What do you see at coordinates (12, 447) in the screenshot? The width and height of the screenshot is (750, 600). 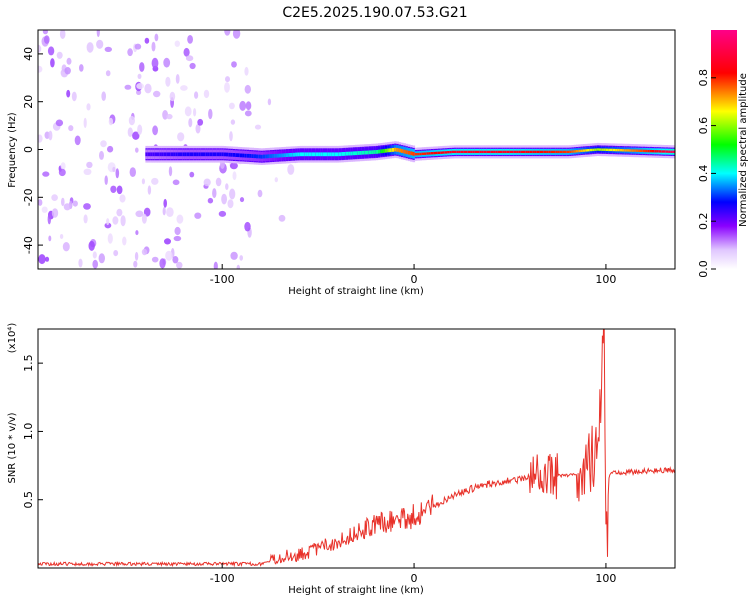 I see `snr-ylabel: SNR (10 * v/v)` at bounding box center [12, 447].